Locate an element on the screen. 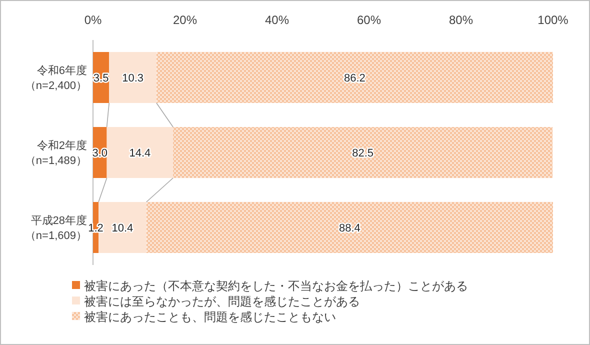  y-tick-label: 平成28年度（n=1,609） is located at coordinates (55, 228).